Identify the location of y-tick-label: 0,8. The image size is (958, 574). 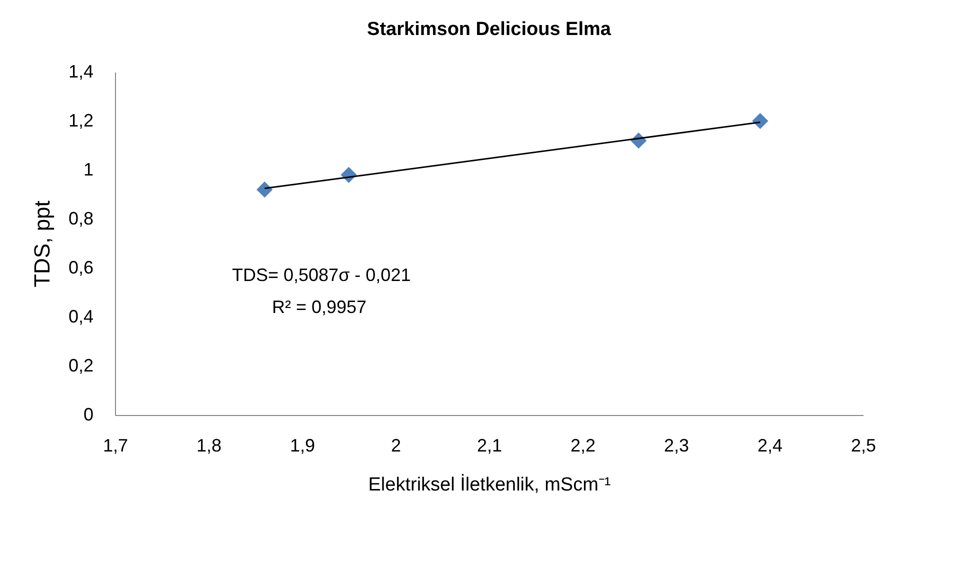
(81, 218).